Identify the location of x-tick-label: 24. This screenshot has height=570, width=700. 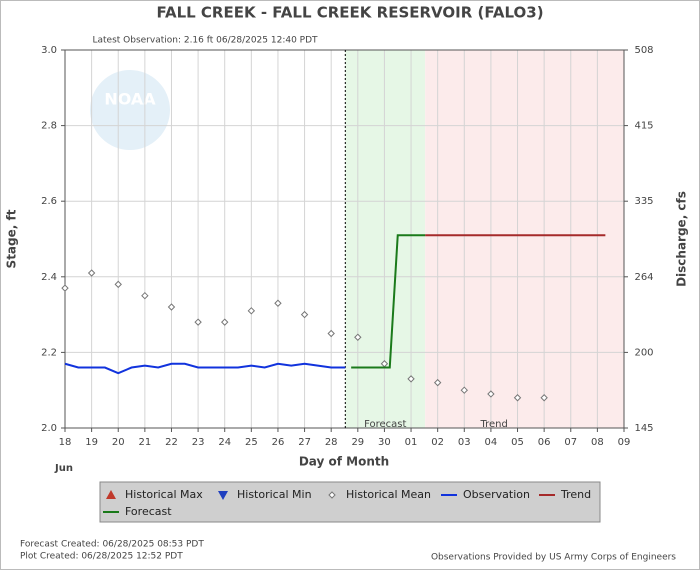
(224, 442).